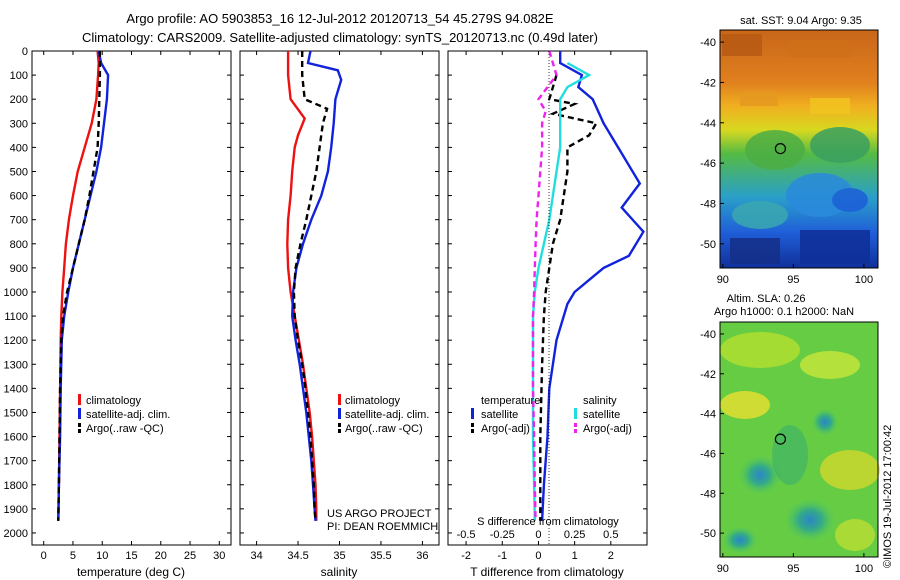  I want to click on difference-xtick-top-label: -0.25, so click(502, 535).